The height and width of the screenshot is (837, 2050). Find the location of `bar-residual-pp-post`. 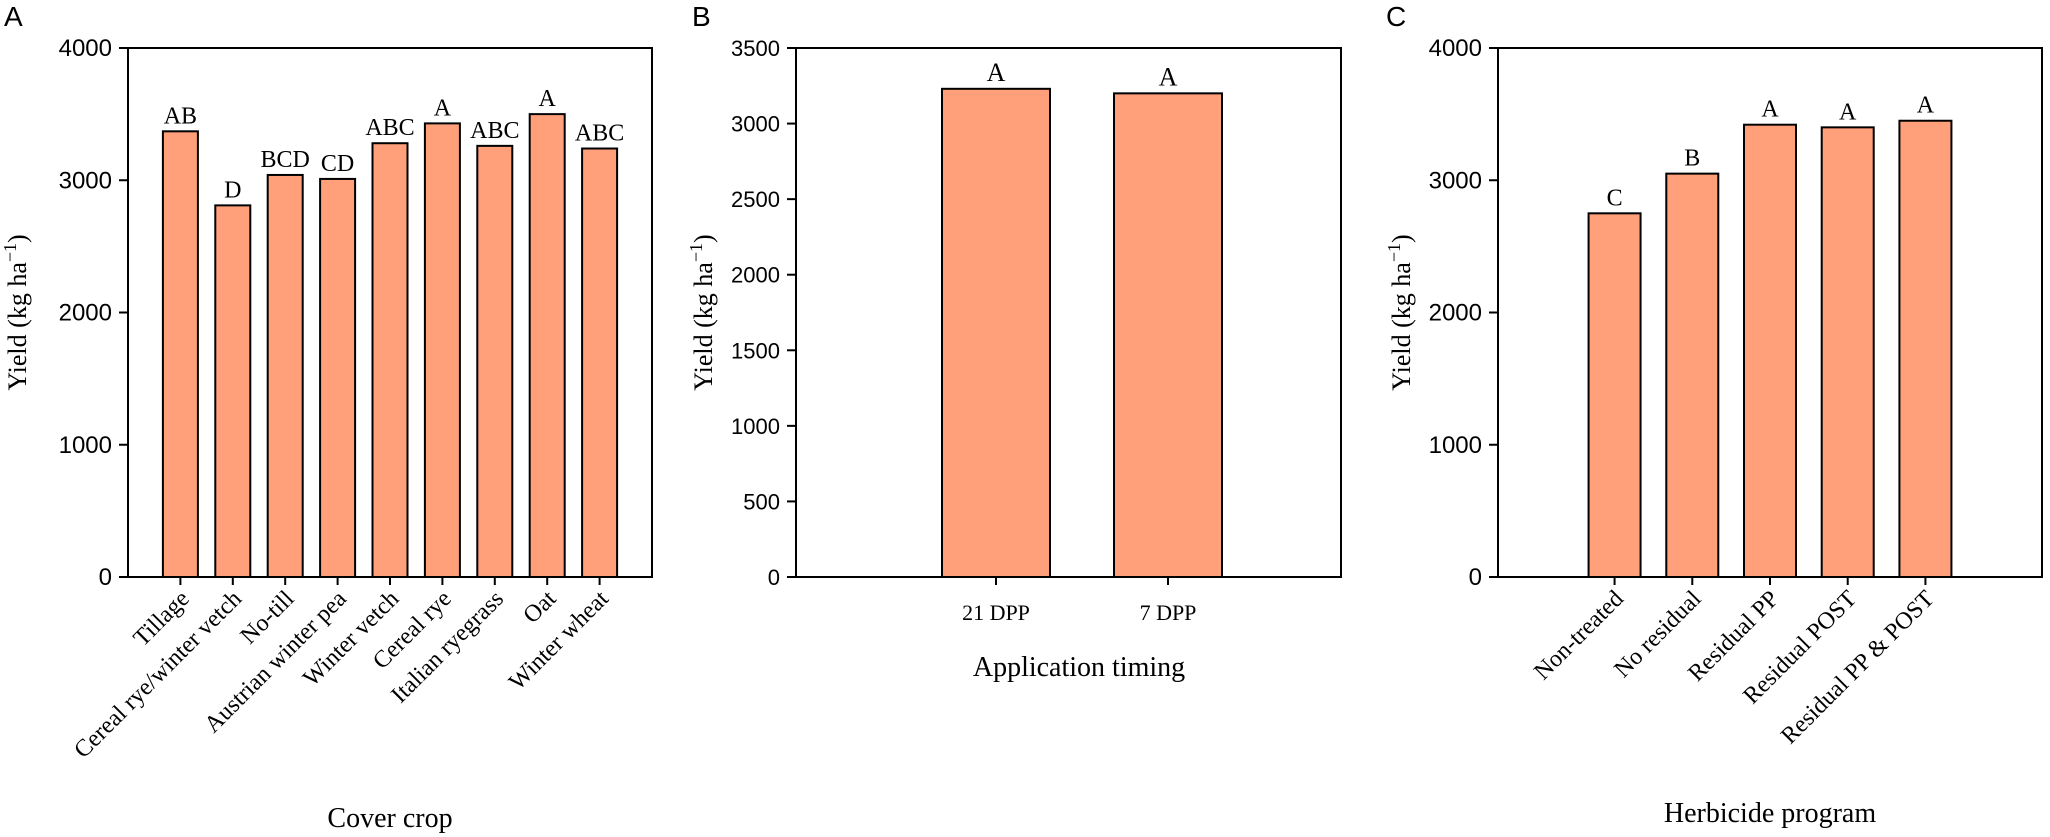

bar-residual-pp-post is located at coordinates (1925, 349).